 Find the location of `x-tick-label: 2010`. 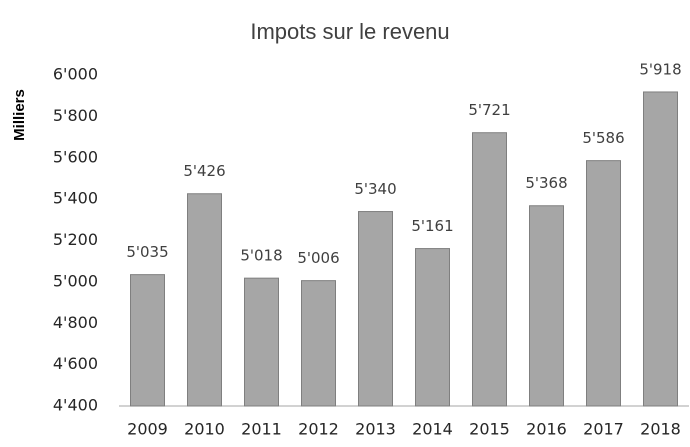

x-tick-label: 2010 is located at coordinates (204, 429).